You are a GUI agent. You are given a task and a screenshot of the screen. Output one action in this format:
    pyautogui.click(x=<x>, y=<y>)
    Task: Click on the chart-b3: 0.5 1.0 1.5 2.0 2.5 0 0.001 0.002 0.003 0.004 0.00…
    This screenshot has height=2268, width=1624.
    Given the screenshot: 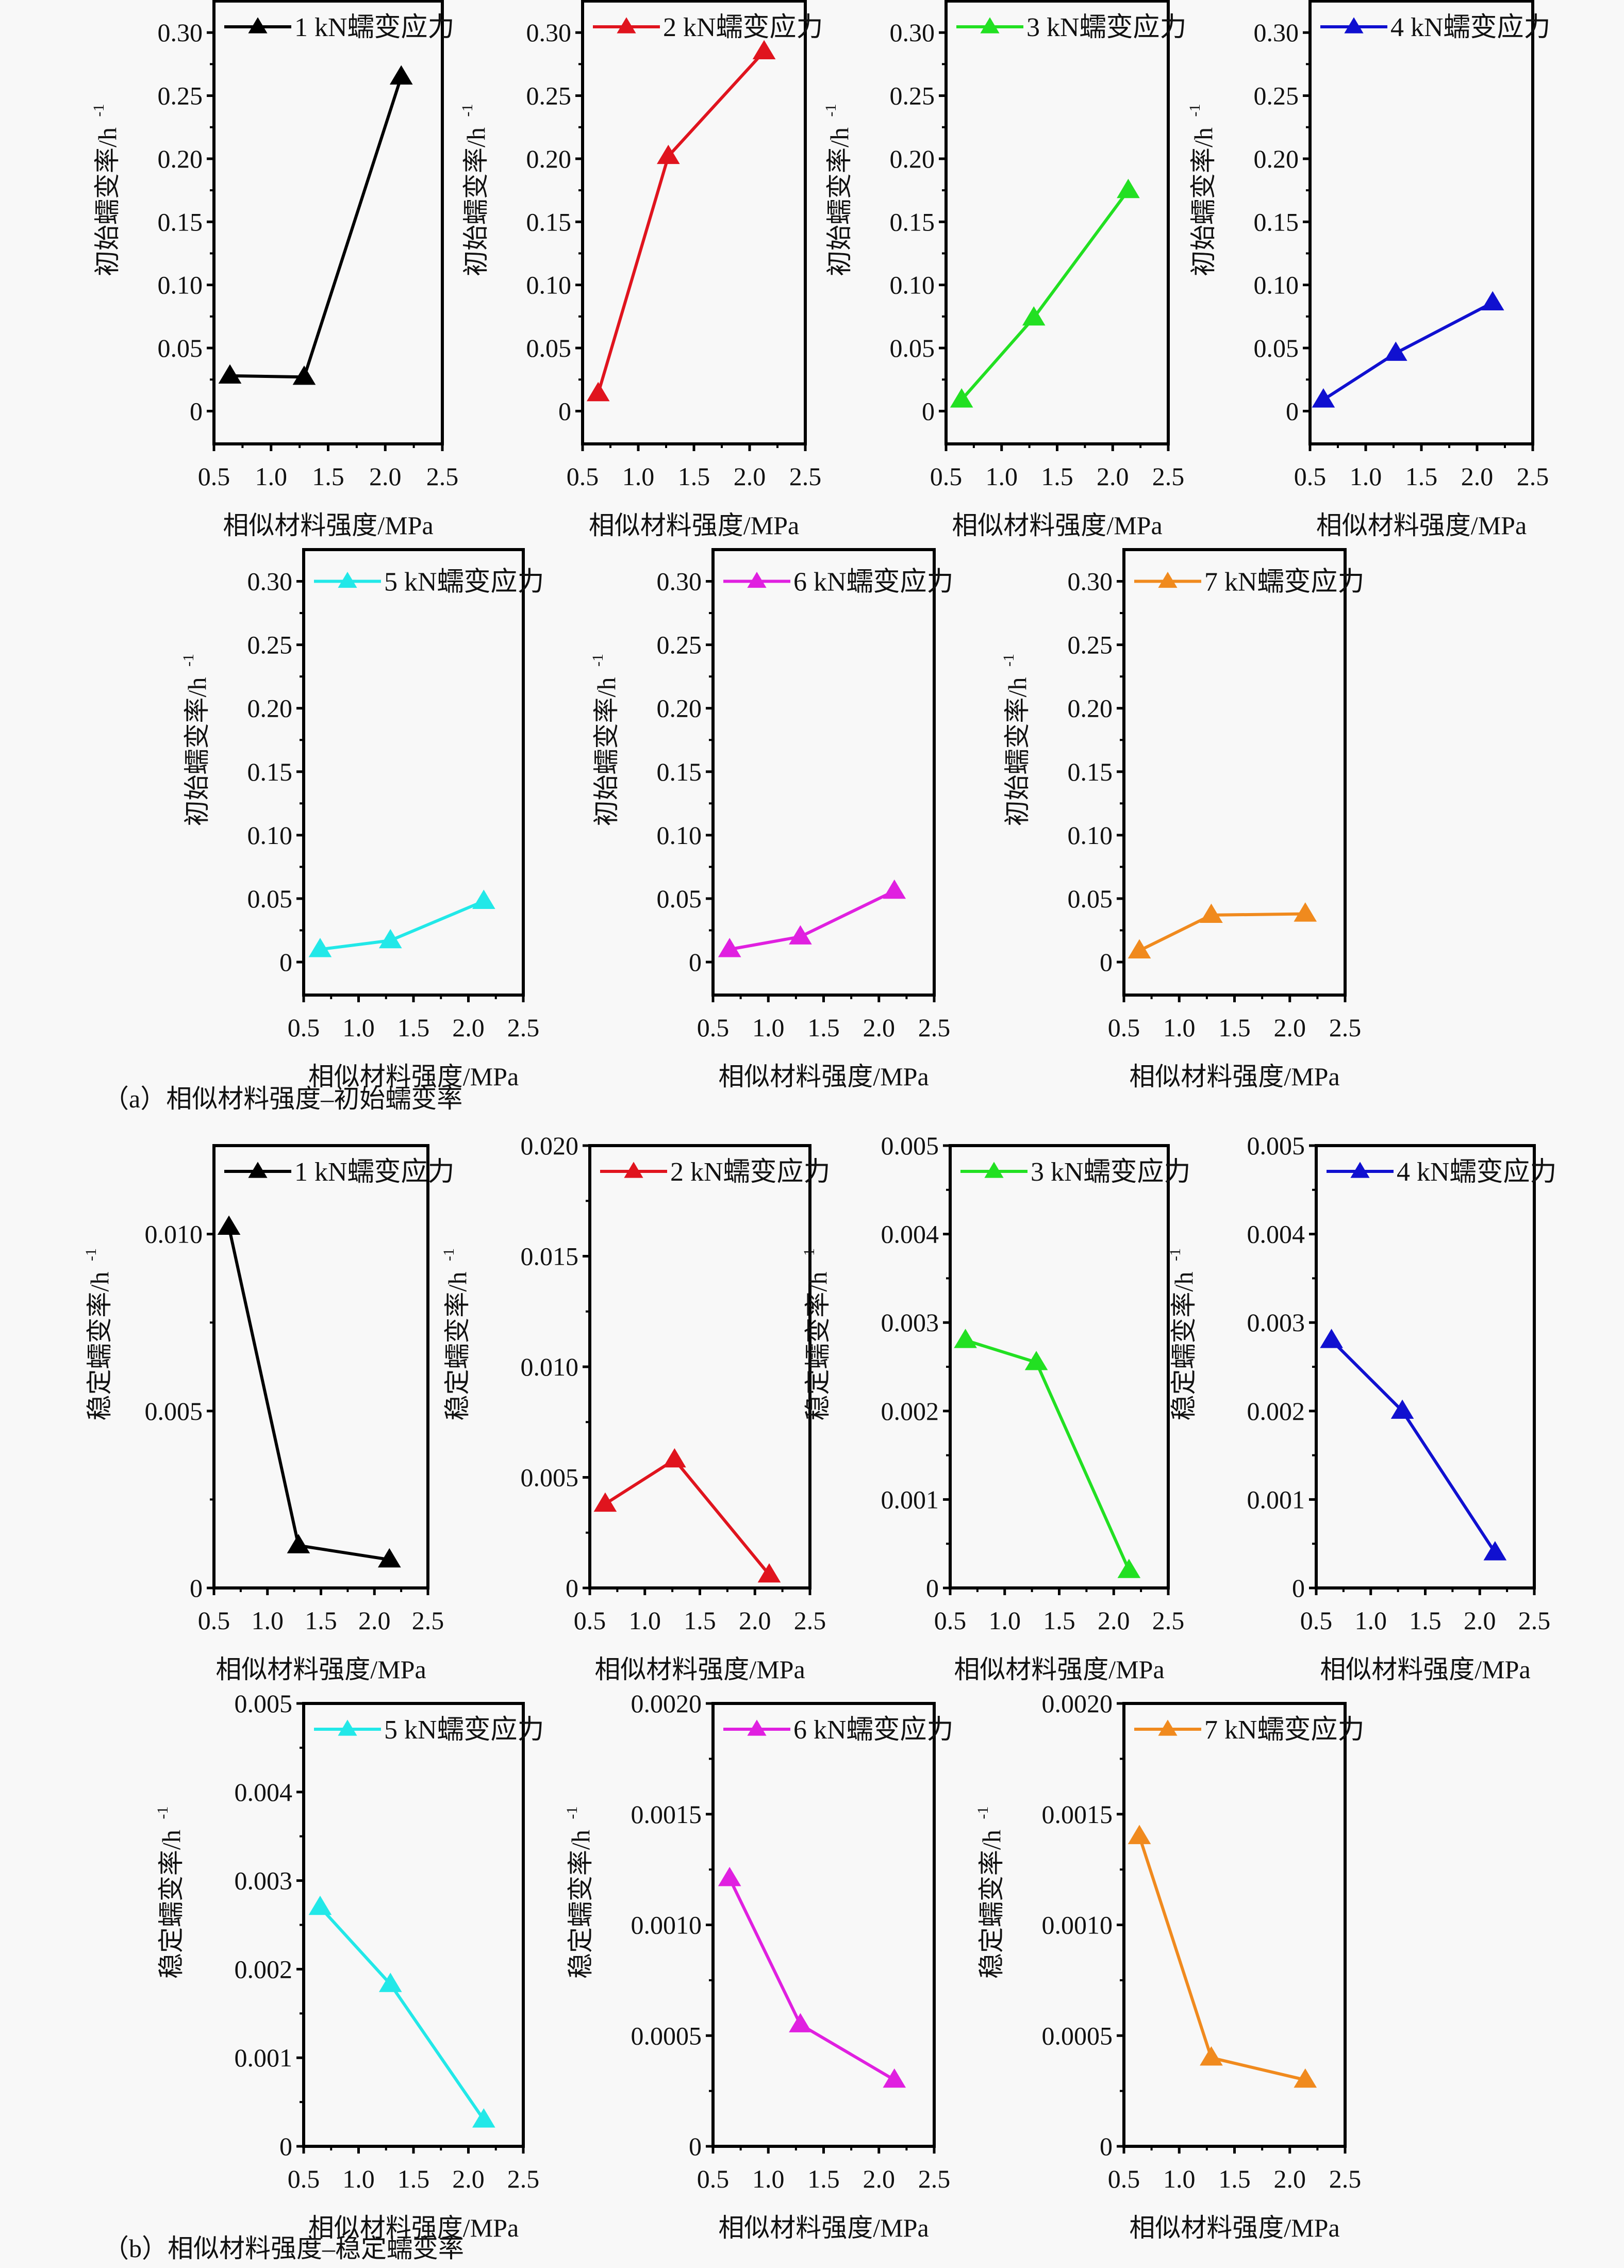 What is the action you would take?
    pyautogui.click(x=996, y=1407)
    